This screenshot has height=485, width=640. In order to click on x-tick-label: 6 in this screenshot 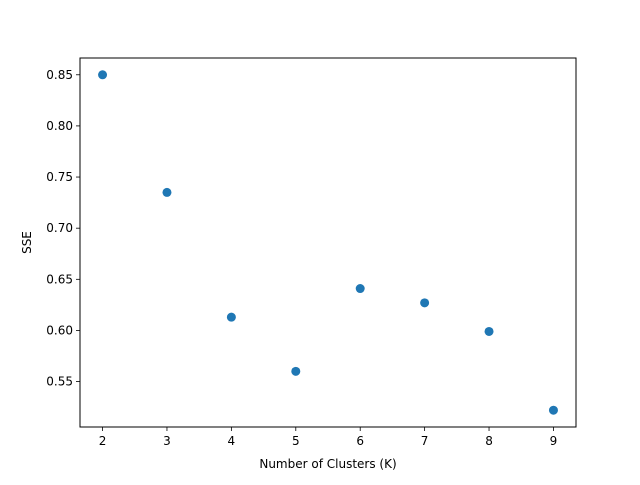, I will do `click(360, 441)`.